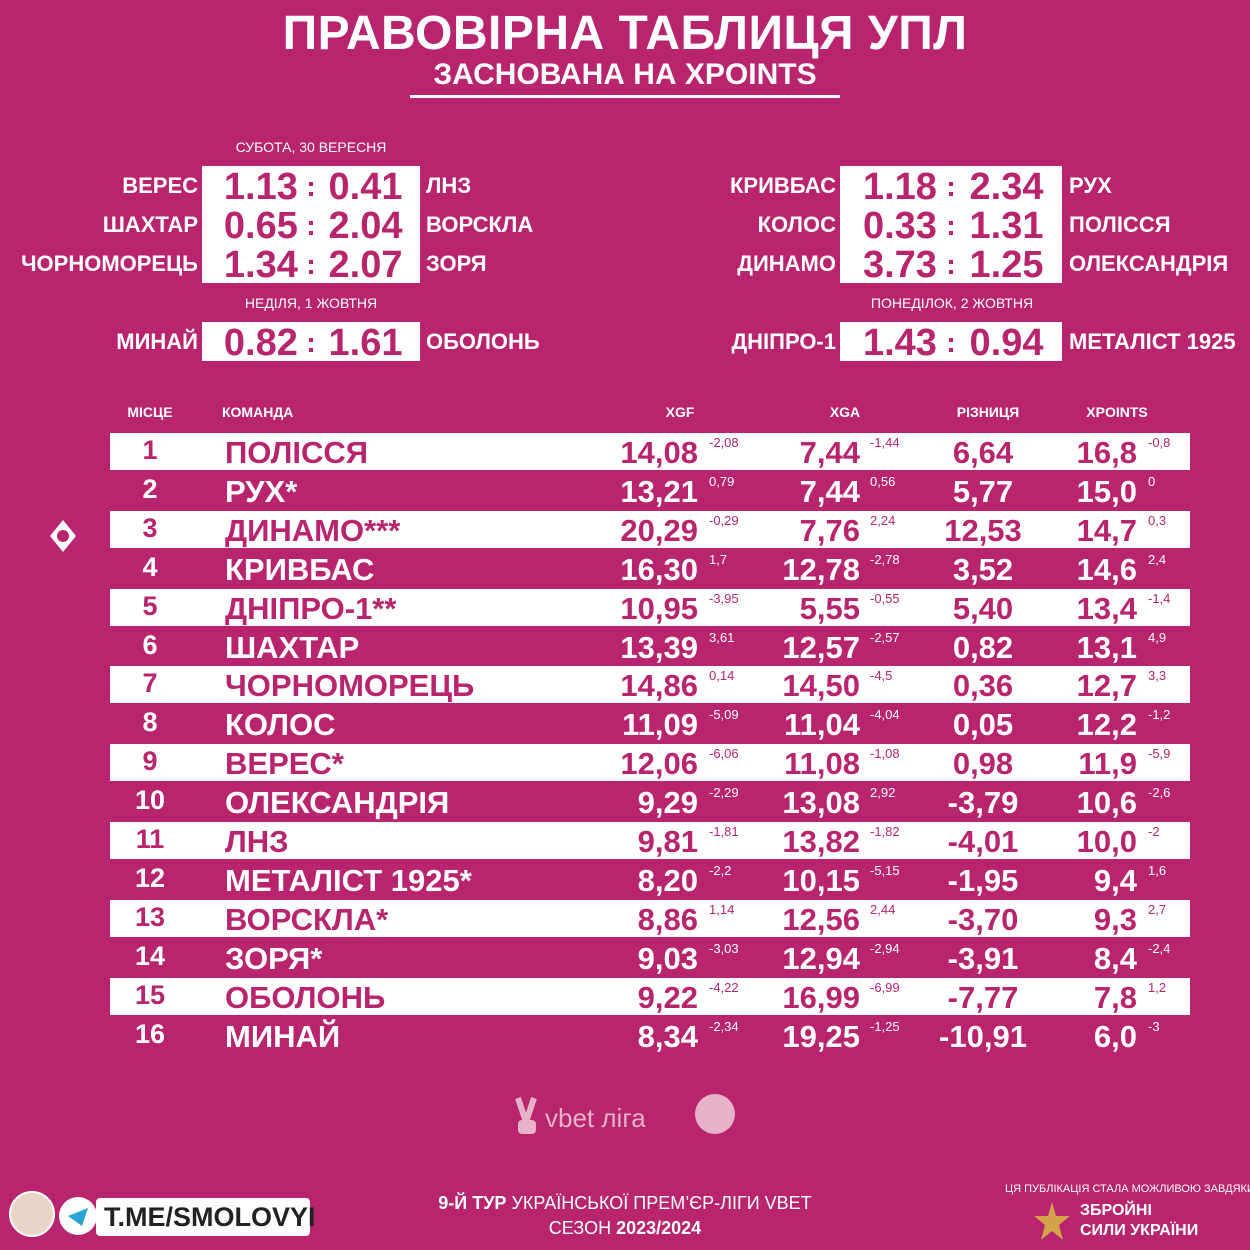 Image resolution: width=1250 pixels, height=1250 pixels. What do you see at coordinates (150, 450) in the screenshot?
I see `place: 1` at bounding box center [150, 450].